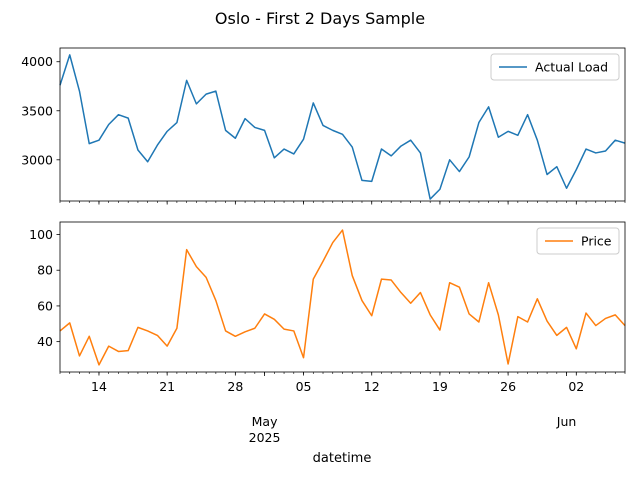  I want to click on x-tick-label: 21, so click(167, 386).